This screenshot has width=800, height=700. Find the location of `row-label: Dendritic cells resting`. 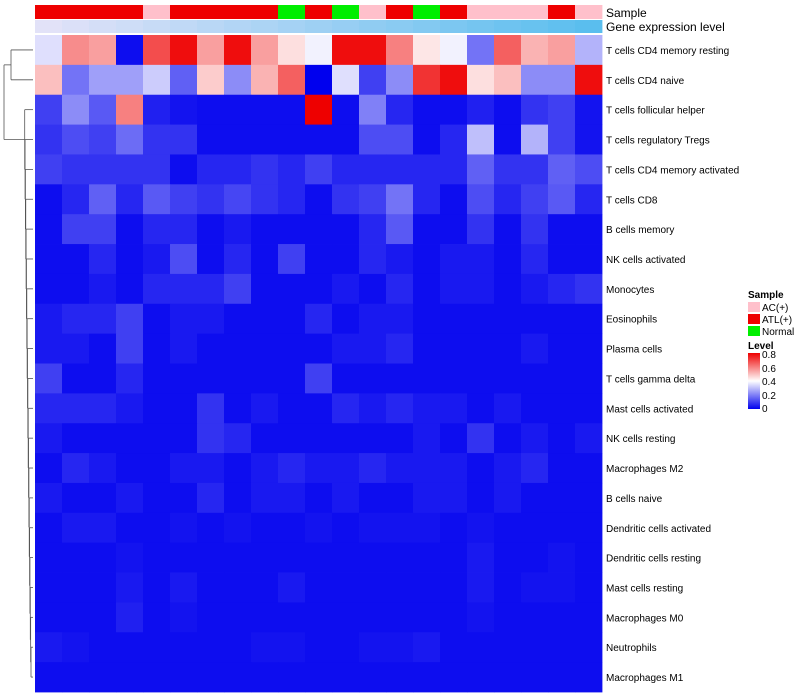

row-label: Dendritic cells resting is located at coordinates (653, 559).